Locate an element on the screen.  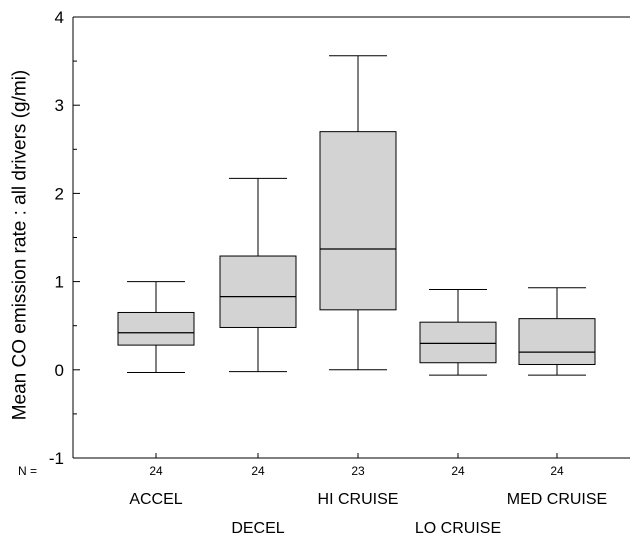
box-decel is located at coordinates (258, 275).